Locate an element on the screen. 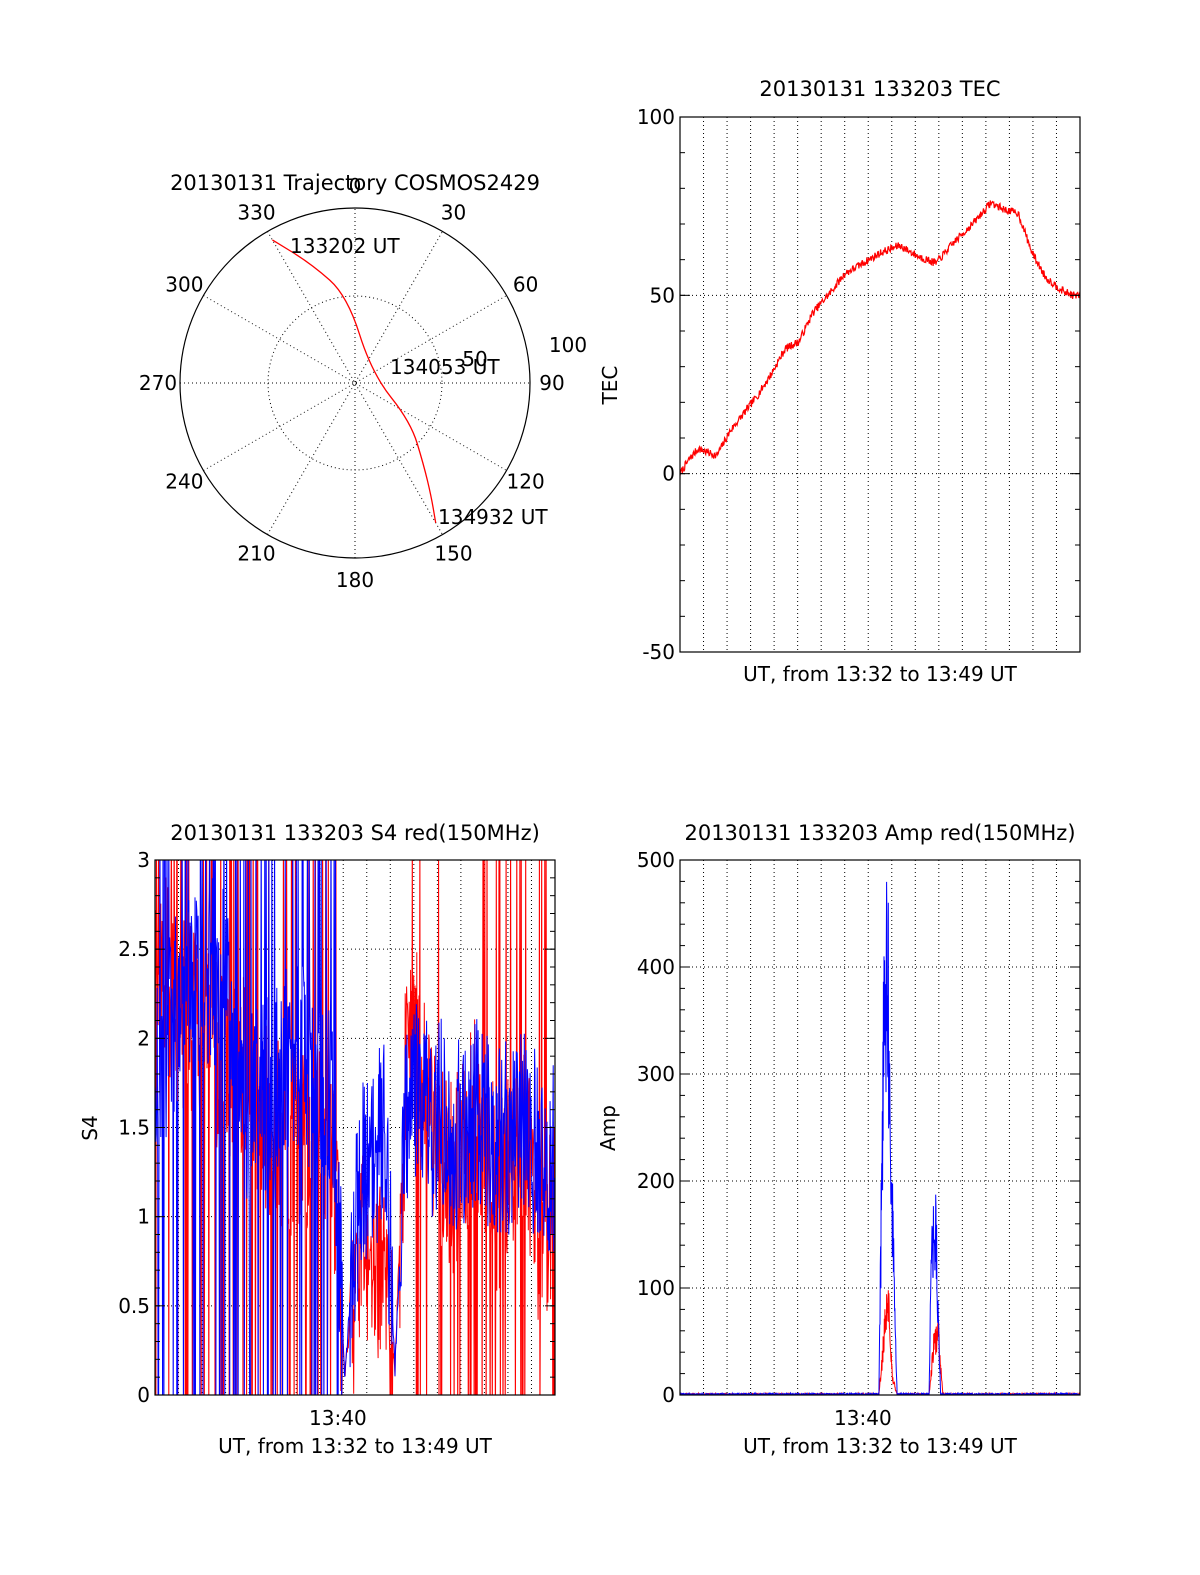 This screenshot has height=1575, width=1200. polar-annotation-start: 133202 UT is located at coordinates (345, 246).